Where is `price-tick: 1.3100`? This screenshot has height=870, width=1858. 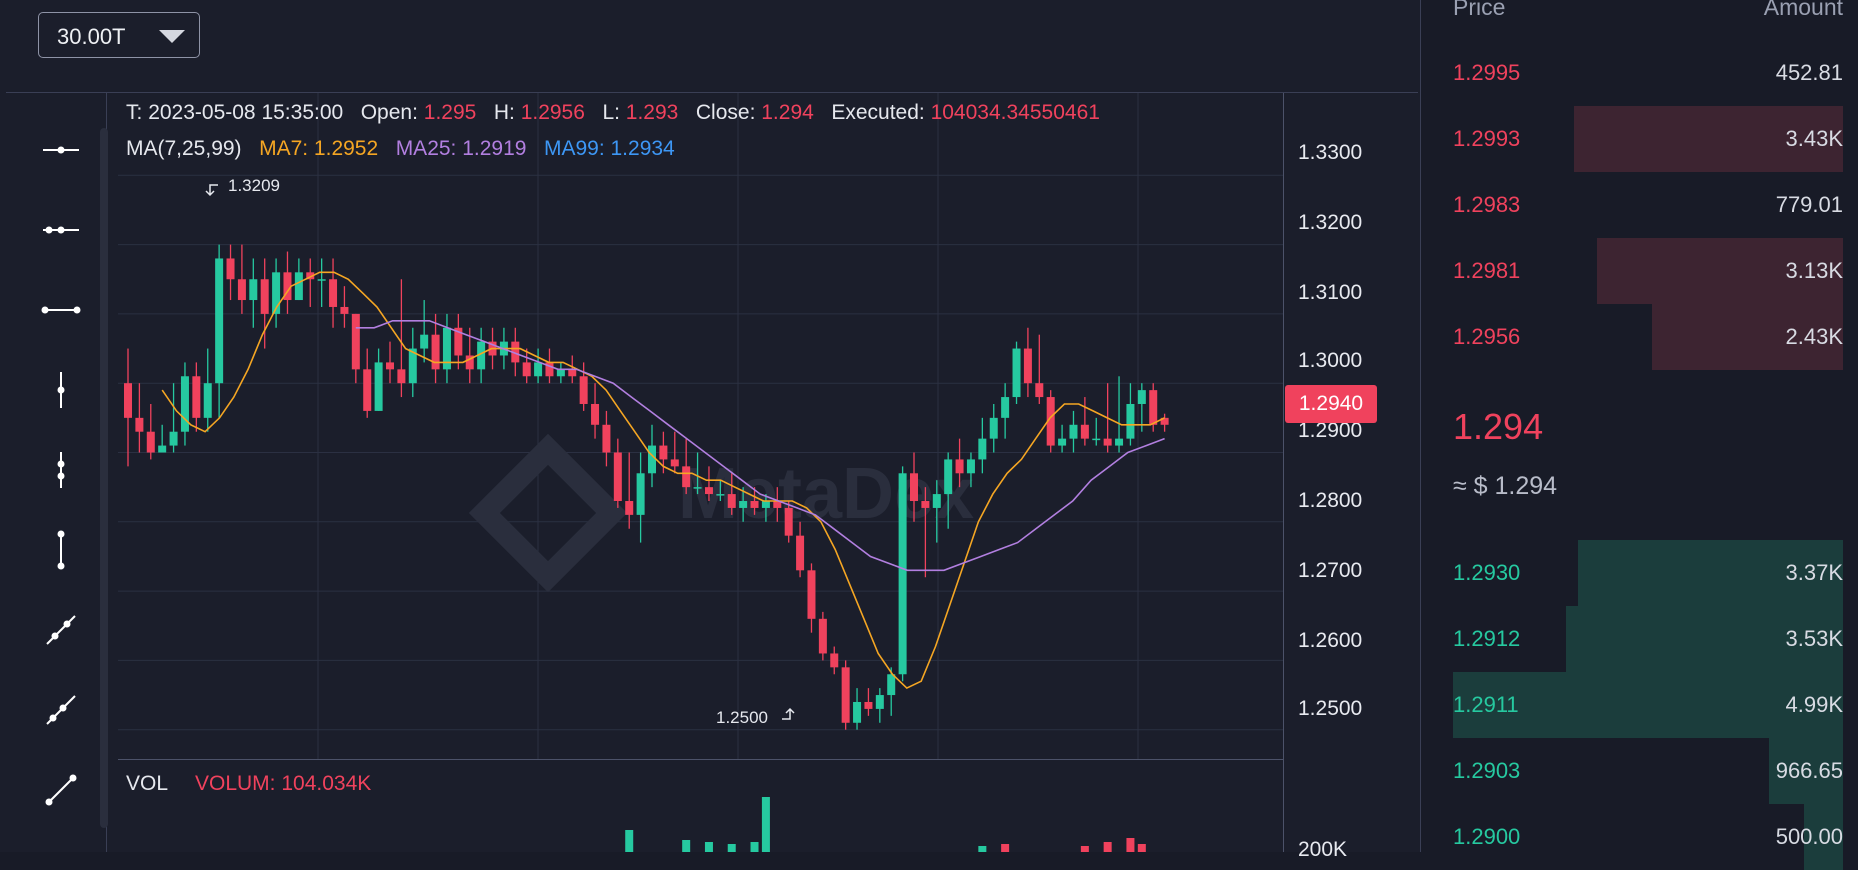
price-tick: 1.3100 is located at coordinates (1330, 292).